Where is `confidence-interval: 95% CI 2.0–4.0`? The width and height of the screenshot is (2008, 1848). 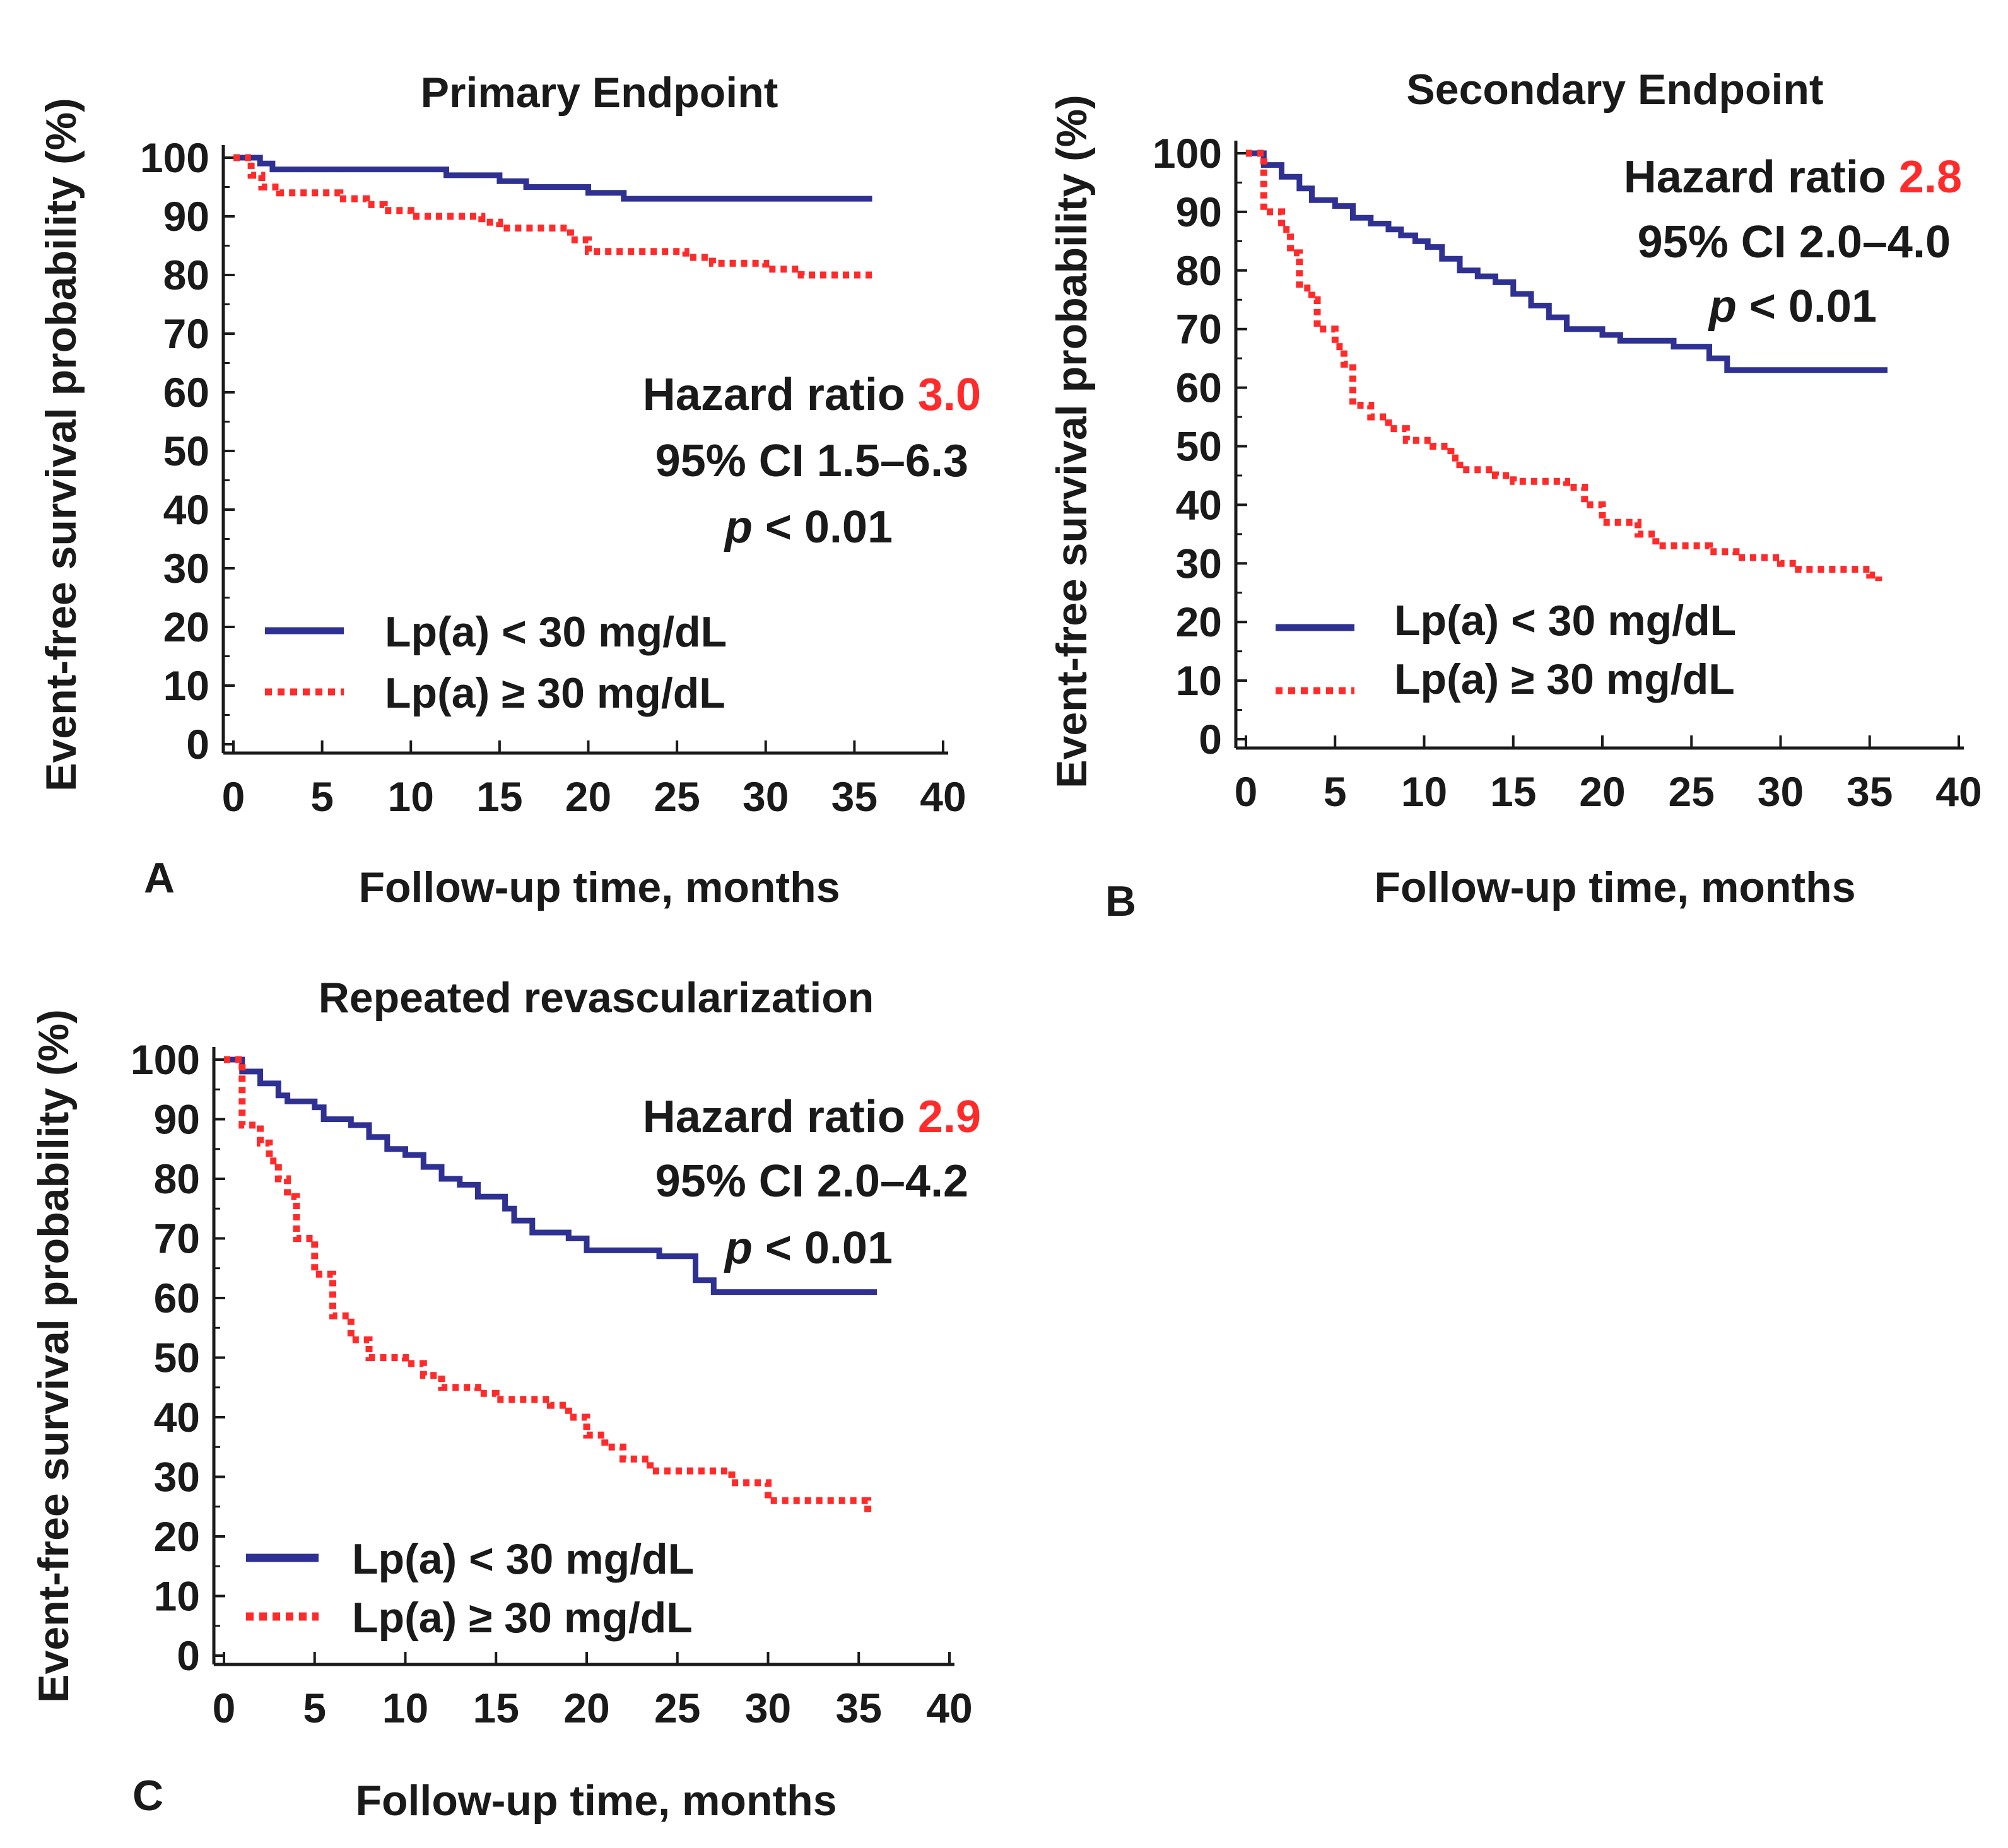
confidence-interval: 95% CI 2.0–4.0 is located at coordinates (1794, 242).